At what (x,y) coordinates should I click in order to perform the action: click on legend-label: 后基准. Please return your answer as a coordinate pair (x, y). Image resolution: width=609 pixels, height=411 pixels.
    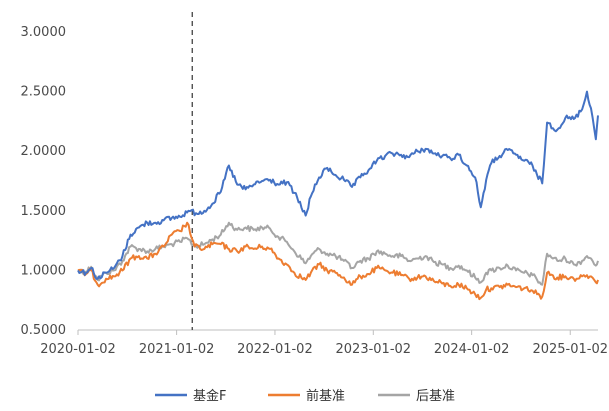
    Looking at the image, I should click on (435, 396).